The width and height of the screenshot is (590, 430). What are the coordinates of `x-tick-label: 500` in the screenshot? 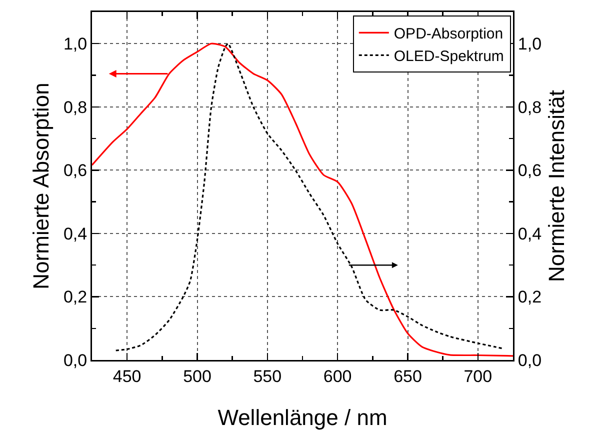 It's located at (197, 376).